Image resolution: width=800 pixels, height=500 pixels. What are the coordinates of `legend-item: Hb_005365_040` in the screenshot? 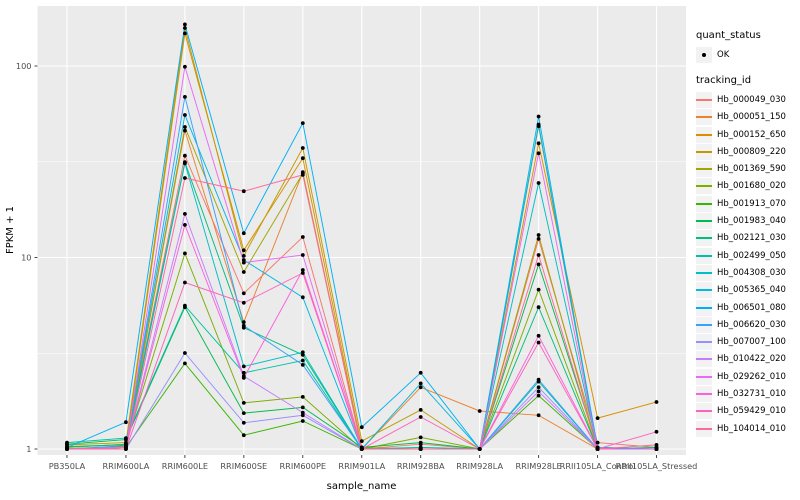 It's located at (747, 290).